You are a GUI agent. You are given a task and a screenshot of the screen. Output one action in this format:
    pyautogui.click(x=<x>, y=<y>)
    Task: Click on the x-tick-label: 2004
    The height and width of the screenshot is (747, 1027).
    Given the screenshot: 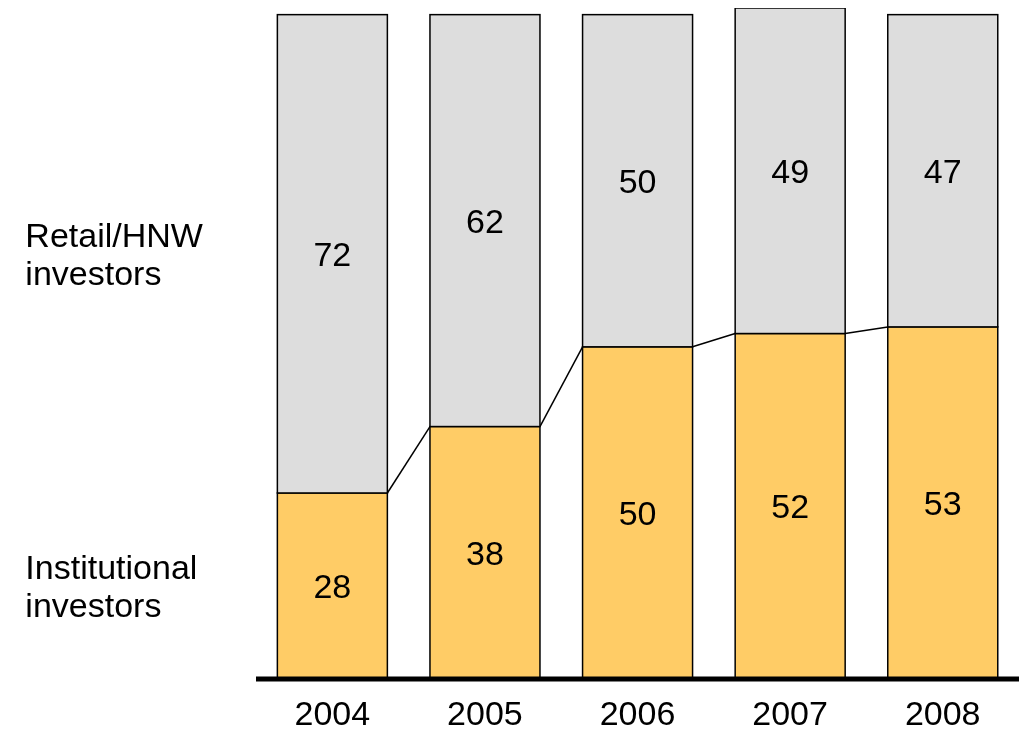 What is the action you would take?
    pyautogui.click(x=332, y=713)
    